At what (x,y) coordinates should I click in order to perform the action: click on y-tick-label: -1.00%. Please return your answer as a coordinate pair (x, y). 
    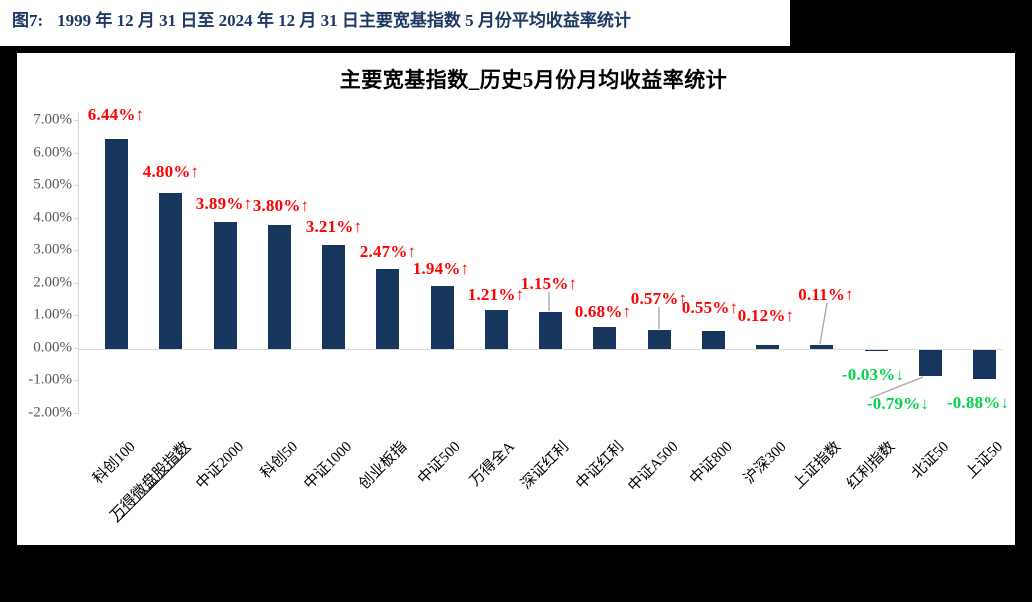
    Looking at the image, I should click on (50, 379).